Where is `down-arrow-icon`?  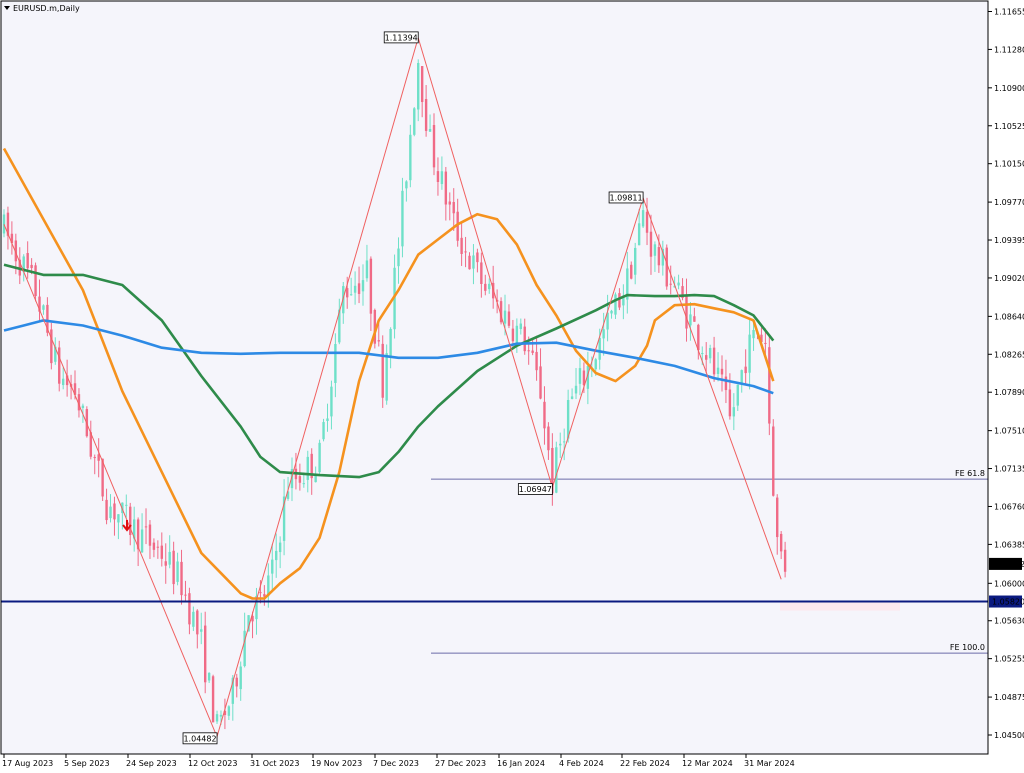 down-arrow-icon is located at coordinates (127, 526).